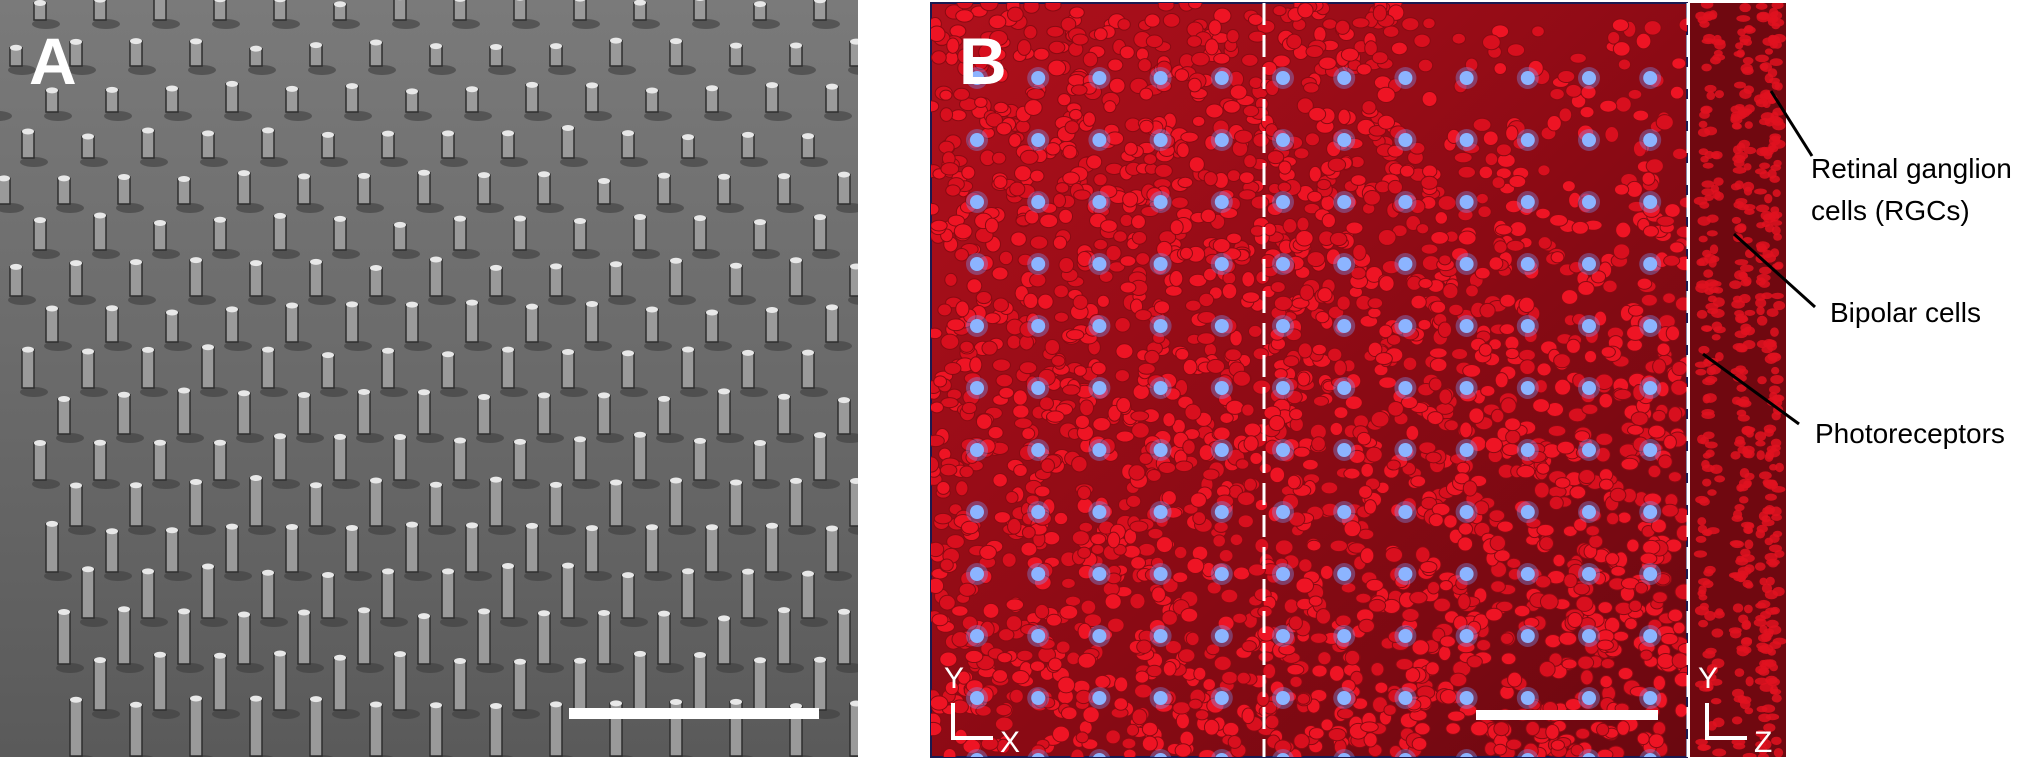 Image resolution: width=2038 pixels, height=760 pixels. What do you see at coordinates (1466, 755) in the screenshot?
I see `electrode` at bounding box center [1466, 755].